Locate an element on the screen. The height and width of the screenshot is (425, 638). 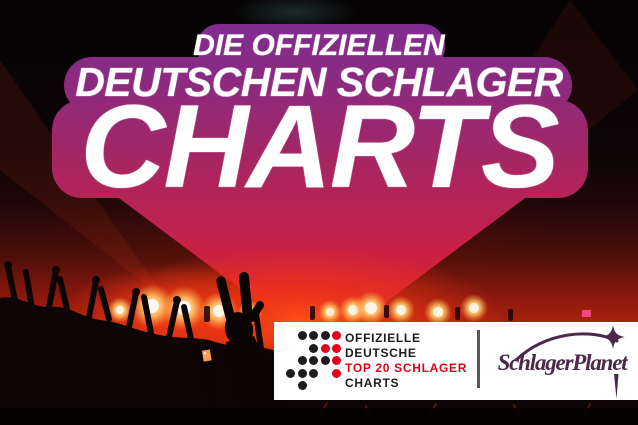
phone-silhouette is located at coordinates (207, 357).